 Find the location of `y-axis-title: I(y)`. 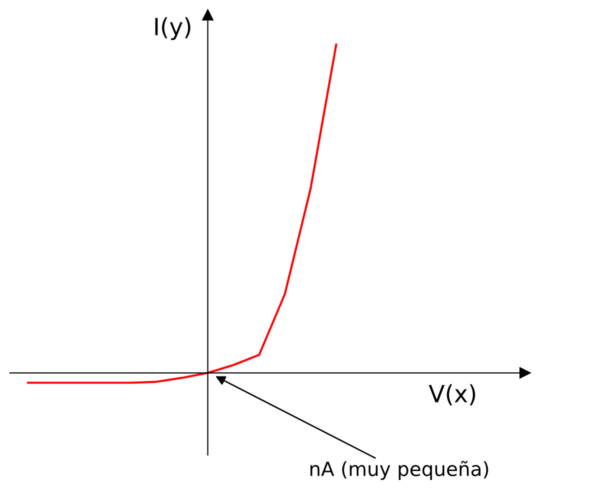

y-axis-title: I(y) is located at coordinates (172, 28).